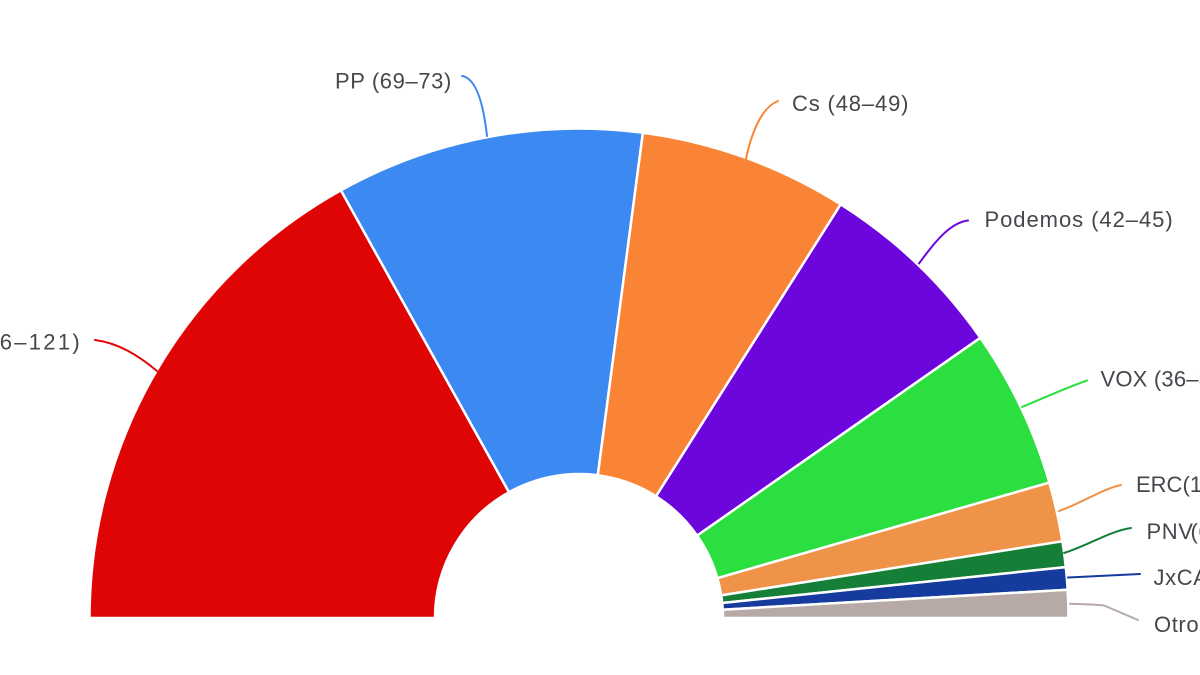 The image size is (1200, 675). I want to click on svg-text: PP (69–73), so click(393, 81).